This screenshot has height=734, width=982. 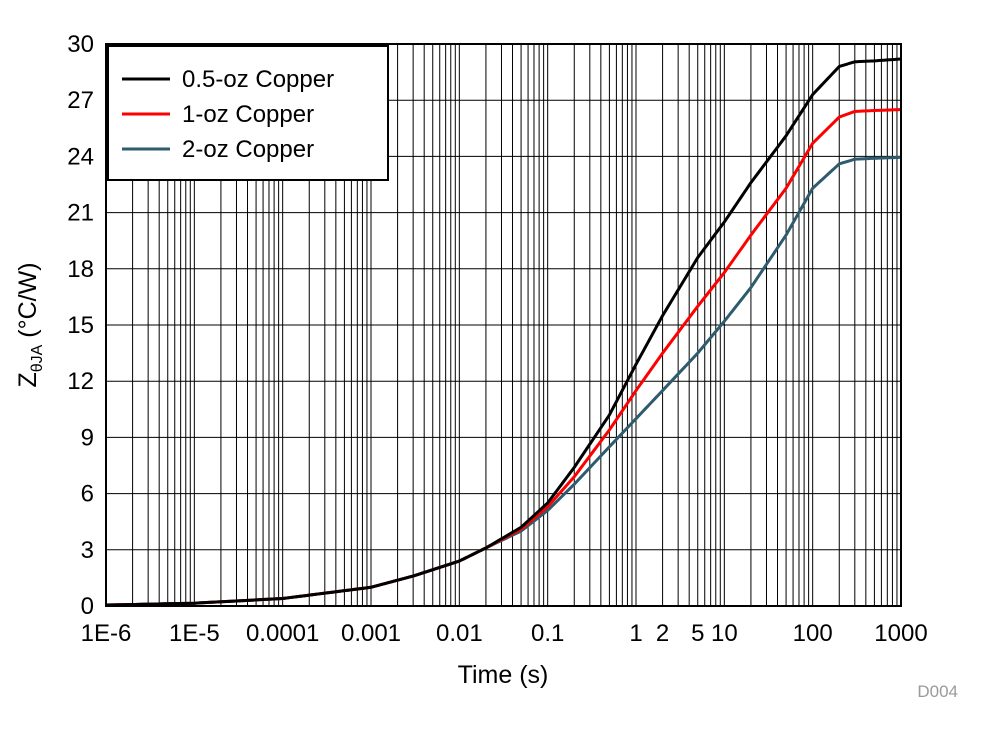 What do you see at coordinates (937, 691) in the screenshot?
I see `figure-id: D004` at bounding box center [937, 691].